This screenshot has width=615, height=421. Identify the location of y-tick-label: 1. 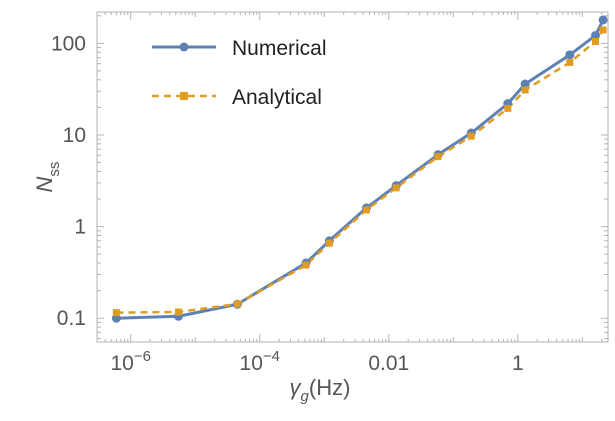
(80, 227).